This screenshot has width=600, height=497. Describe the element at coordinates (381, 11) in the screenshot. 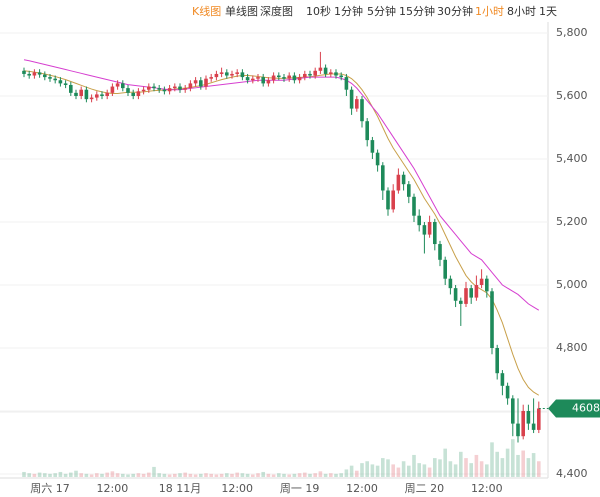

I see `interval-tab: 5分钟` at that location.